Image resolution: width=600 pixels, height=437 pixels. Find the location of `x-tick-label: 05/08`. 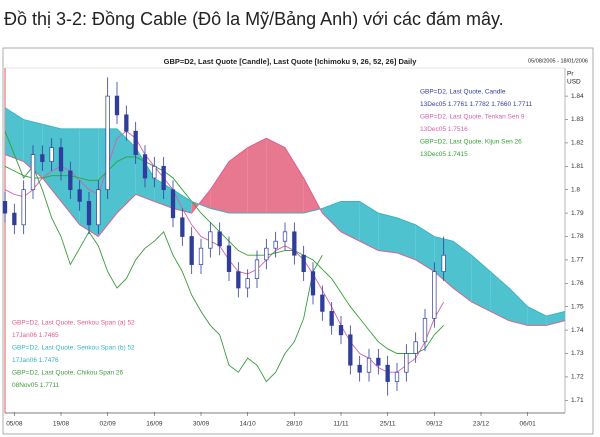

x-tick-label: 05/08 is located at coordinates (14, 424).